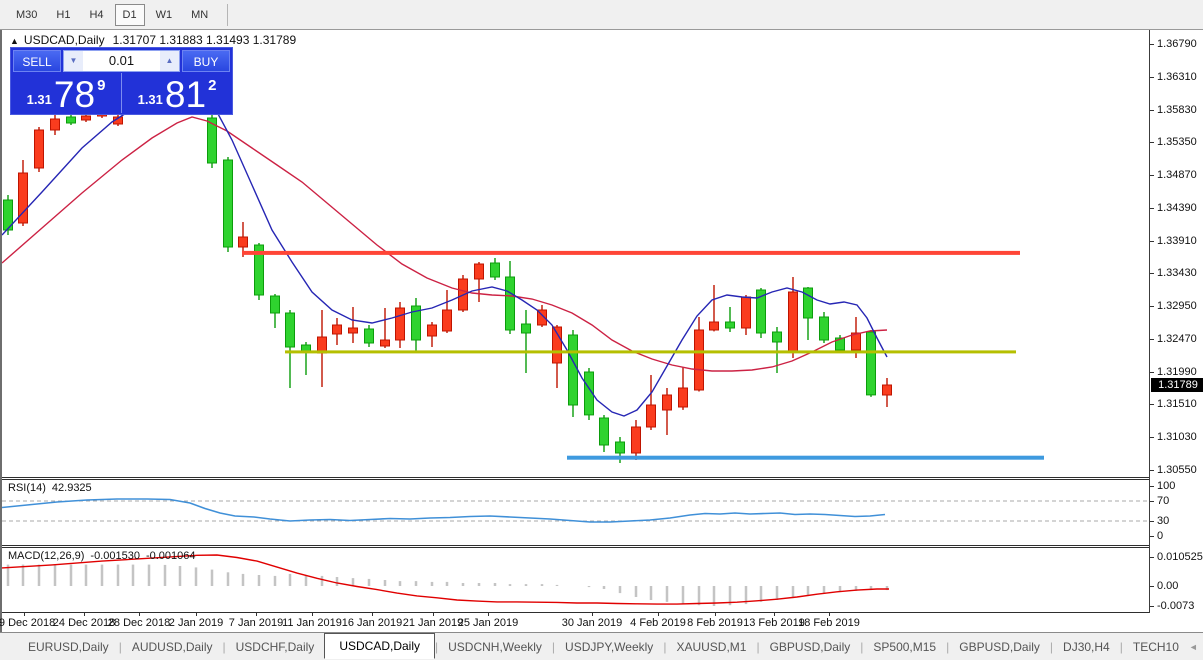  Describe the element at coordinates (206, 61) in the screenshot. I see `buy-button: BUY` at that location.